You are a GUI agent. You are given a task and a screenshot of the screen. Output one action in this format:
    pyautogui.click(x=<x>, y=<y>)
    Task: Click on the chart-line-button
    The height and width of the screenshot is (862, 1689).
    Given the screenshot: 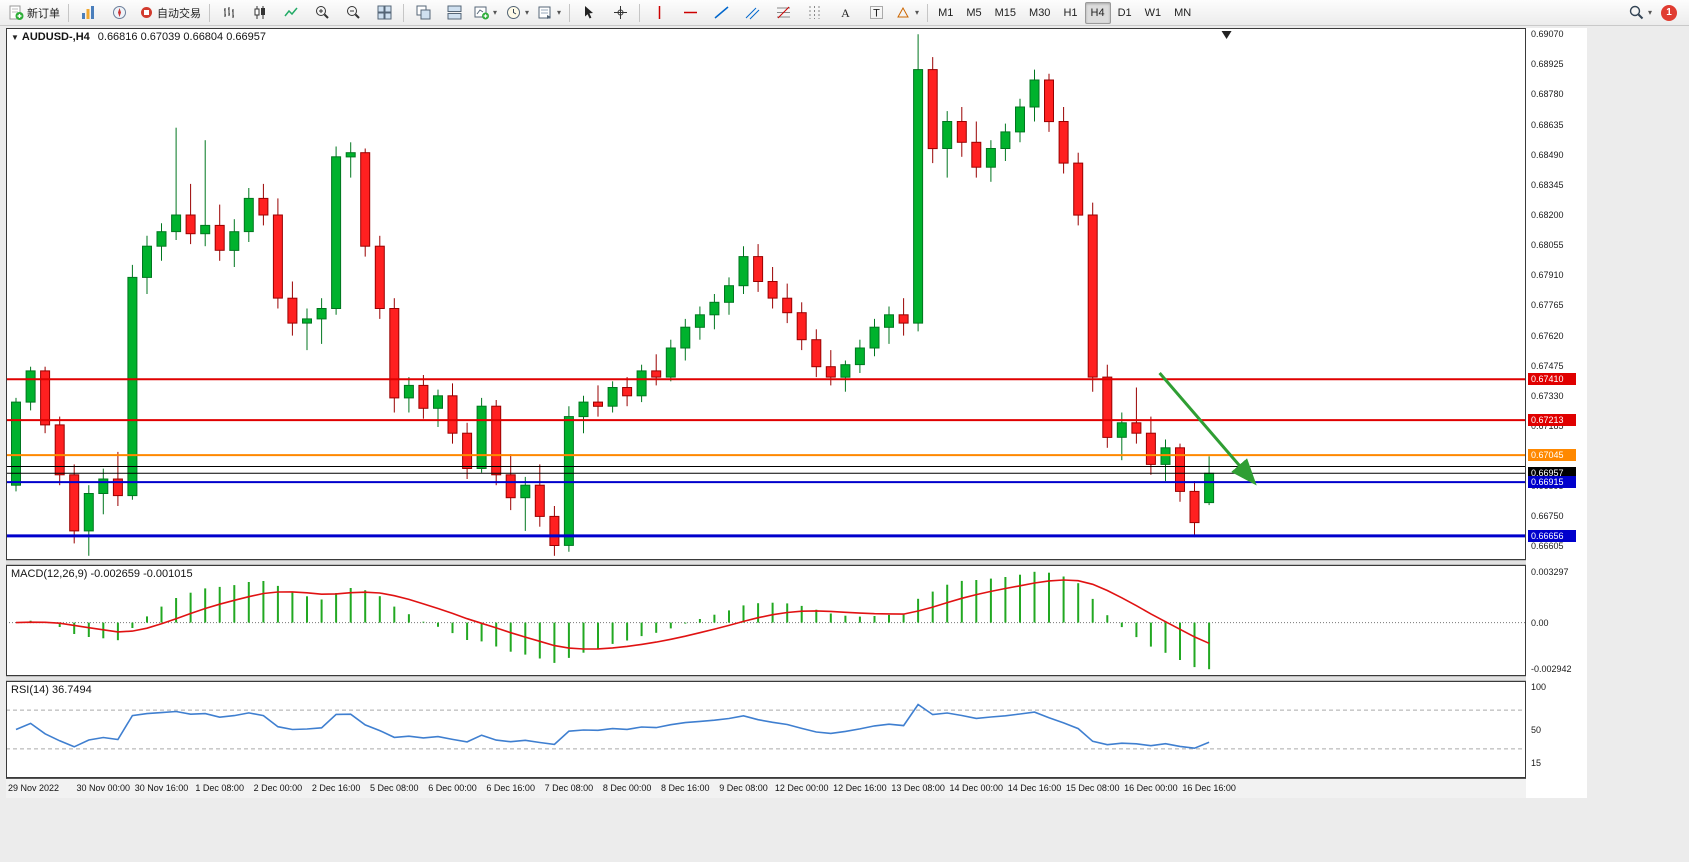 What is the action you would take?
    pyautogui.click(x=291, y=13)
    